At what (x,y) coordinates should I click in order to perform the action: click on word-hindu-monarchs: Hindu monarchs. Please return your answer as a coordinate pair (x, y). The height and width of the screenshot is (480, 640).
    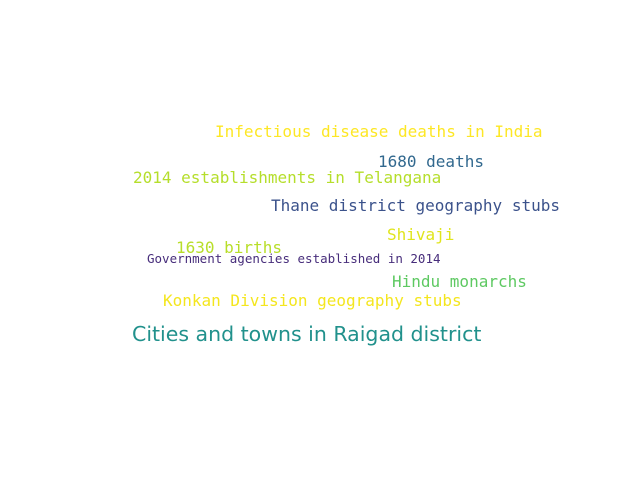
    Looking at the image, I should click on (459, 281).